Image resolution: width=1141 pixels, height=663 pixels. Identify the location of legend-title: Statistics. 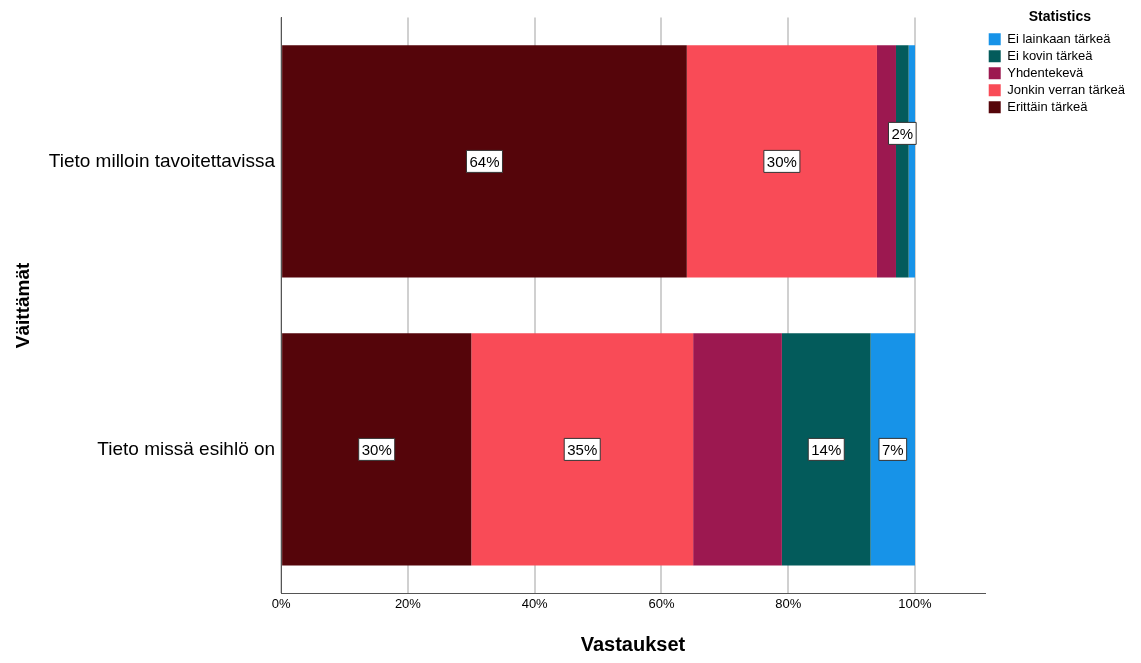
(1060, 15).